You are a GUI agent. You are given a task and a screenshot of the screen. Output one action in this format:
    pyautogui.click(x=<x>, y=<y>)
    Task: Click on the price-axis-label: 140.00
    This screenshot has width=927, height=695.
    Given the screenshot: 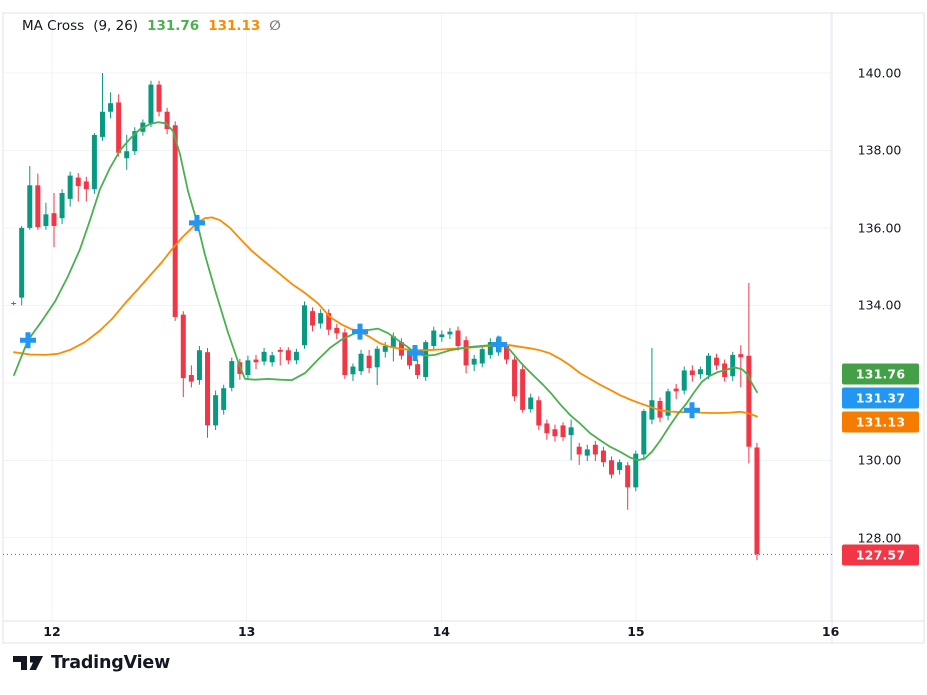 What is the action you would take?
    pyautogui.click(x=879, y=73)
    